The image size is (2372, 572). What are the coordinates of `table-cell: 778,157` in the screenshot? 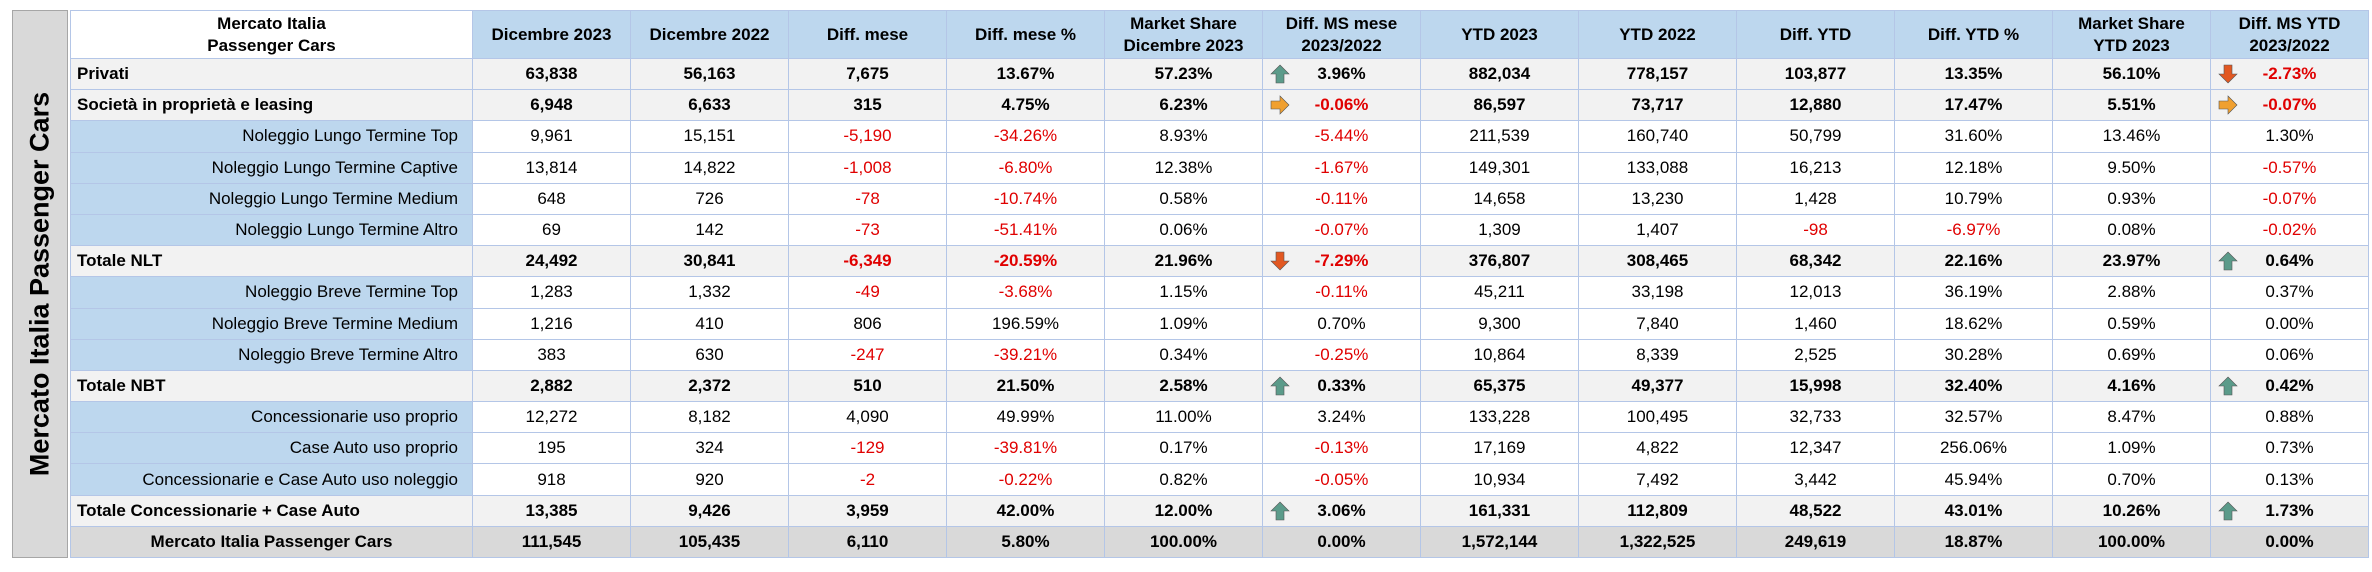 It's located at (1657, 74).